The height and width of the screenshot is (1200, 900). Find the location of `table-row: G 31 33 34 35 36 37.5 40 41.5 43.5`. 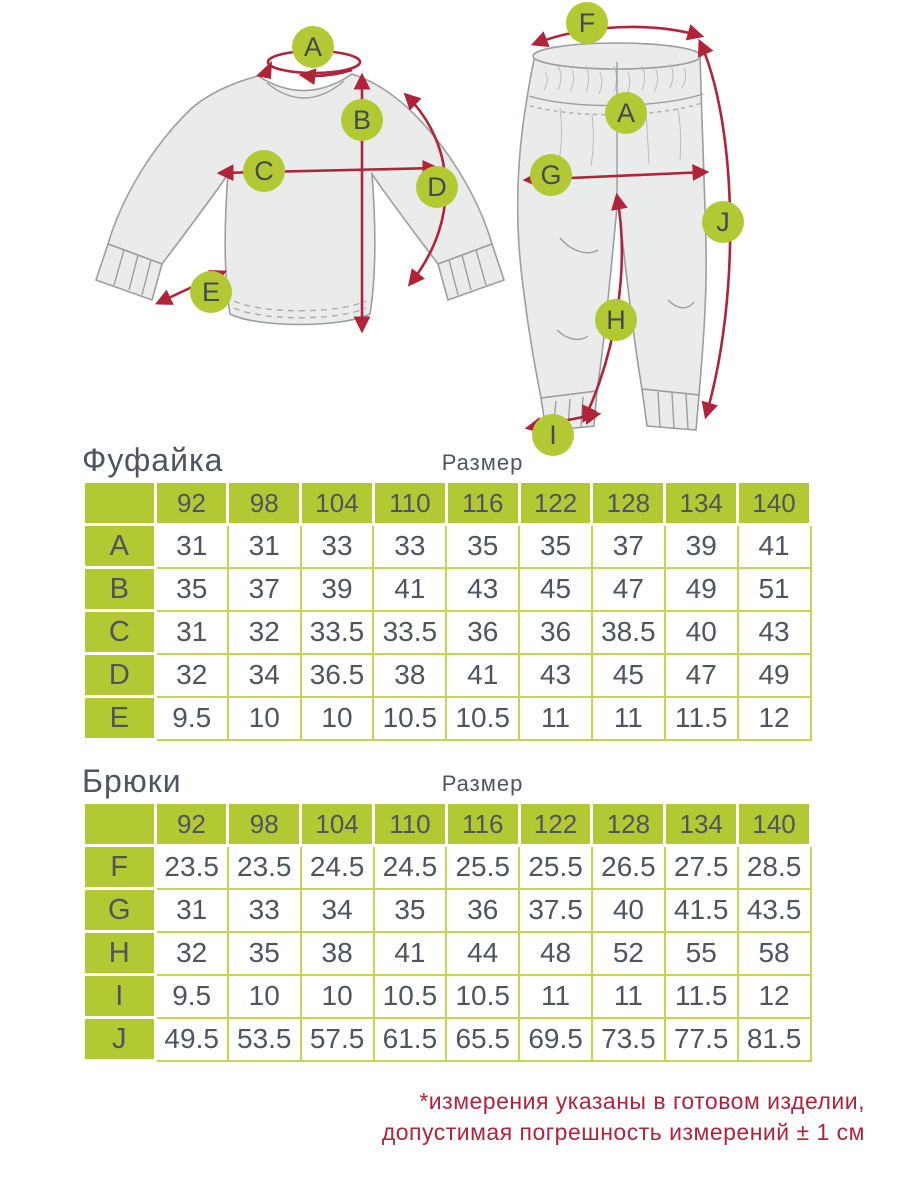

table-row: G 31 33 34 35 36 37.5 40 41.5 43.5 is located at coordinates (447, 910).